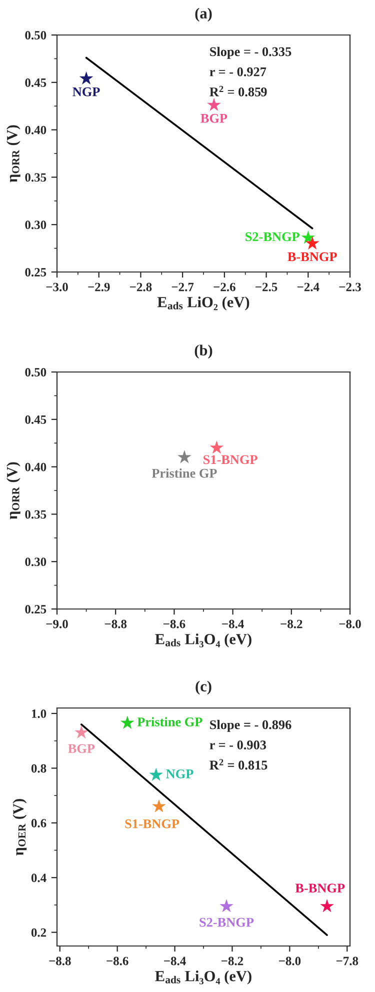 This screenshot has width=375, height=992. I want to click on annotation: R$^{2}$ = 0.815, so click(239, 764).